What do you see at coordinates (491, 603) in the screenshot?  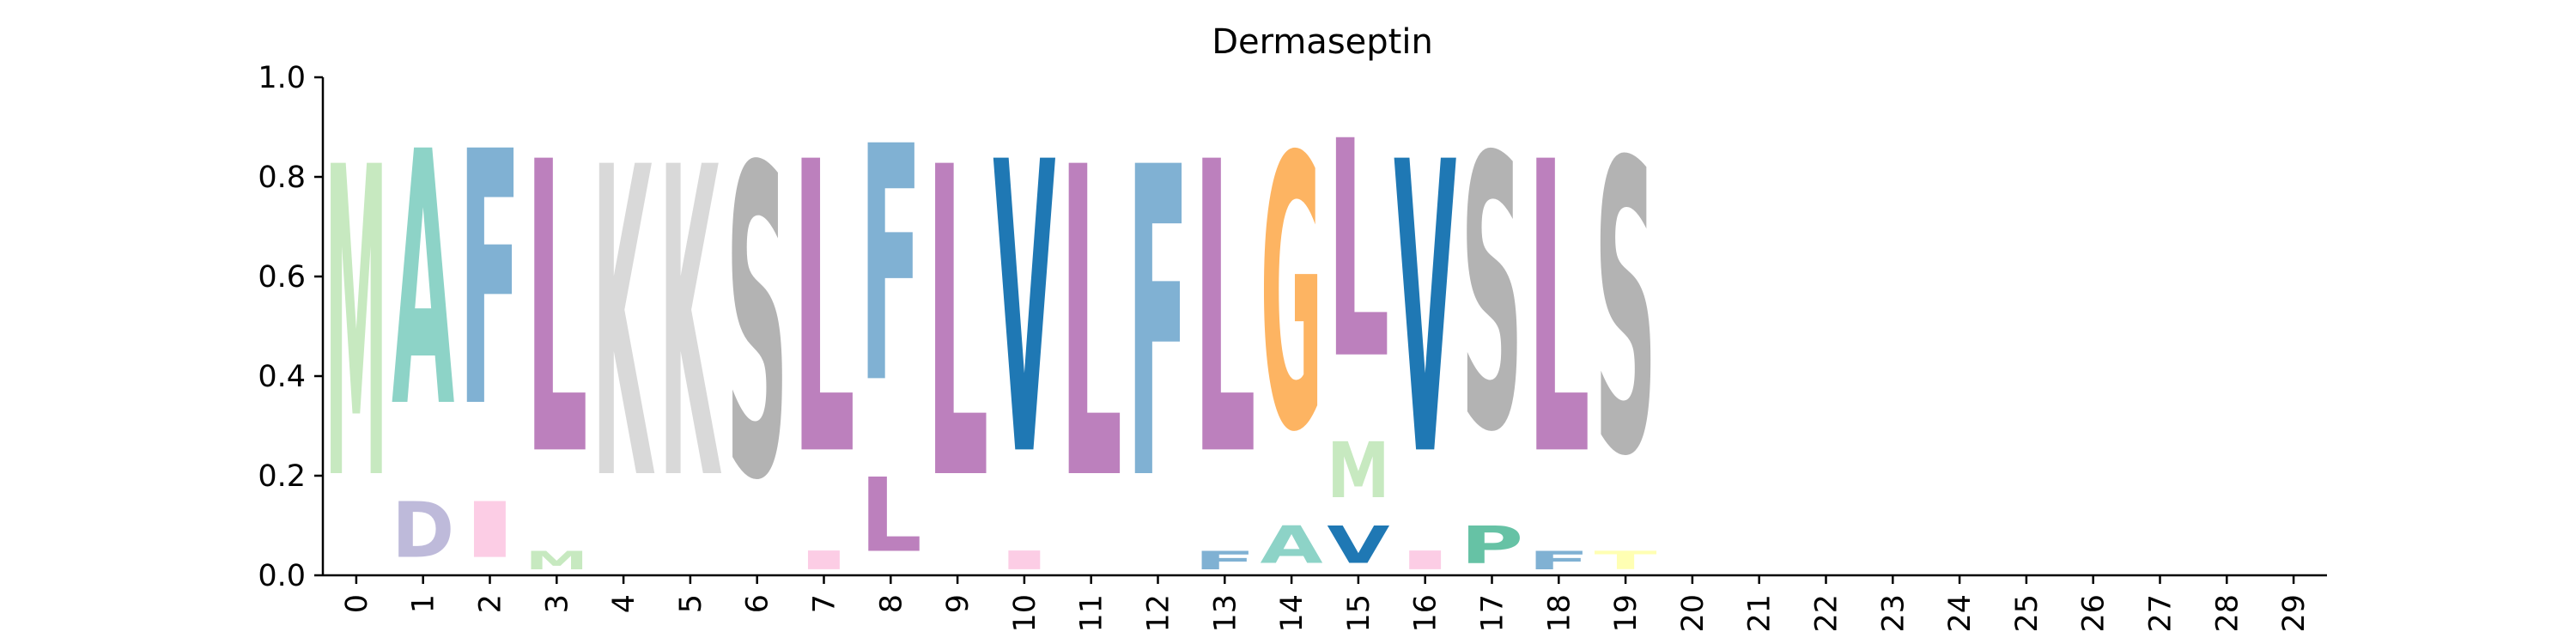 I see `x-tick-label: 2` at bounding box center [491, 603].